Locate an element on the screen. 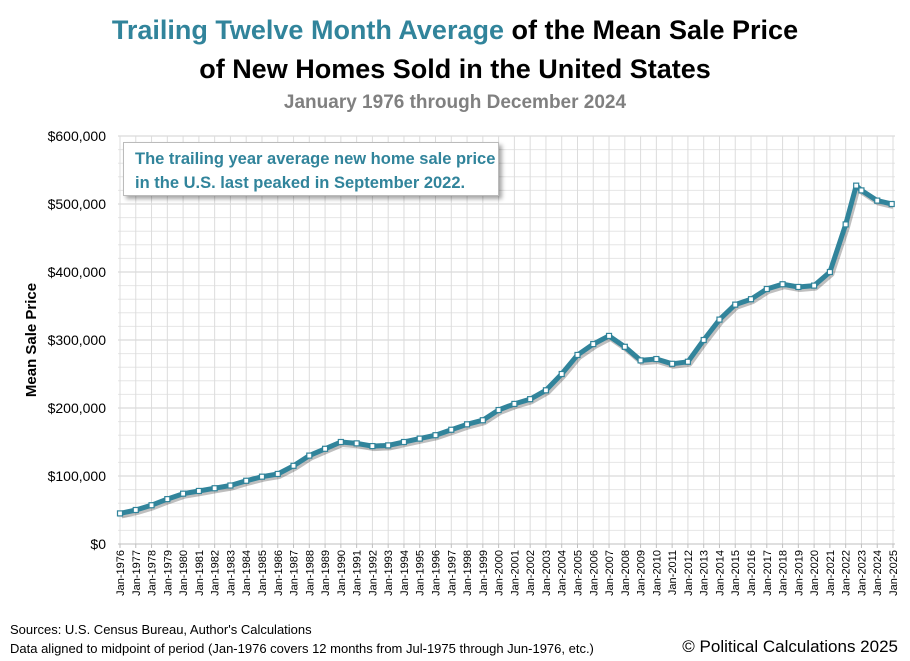  x-tick-label: Jan-1999 is located at coordinates (484, 573).